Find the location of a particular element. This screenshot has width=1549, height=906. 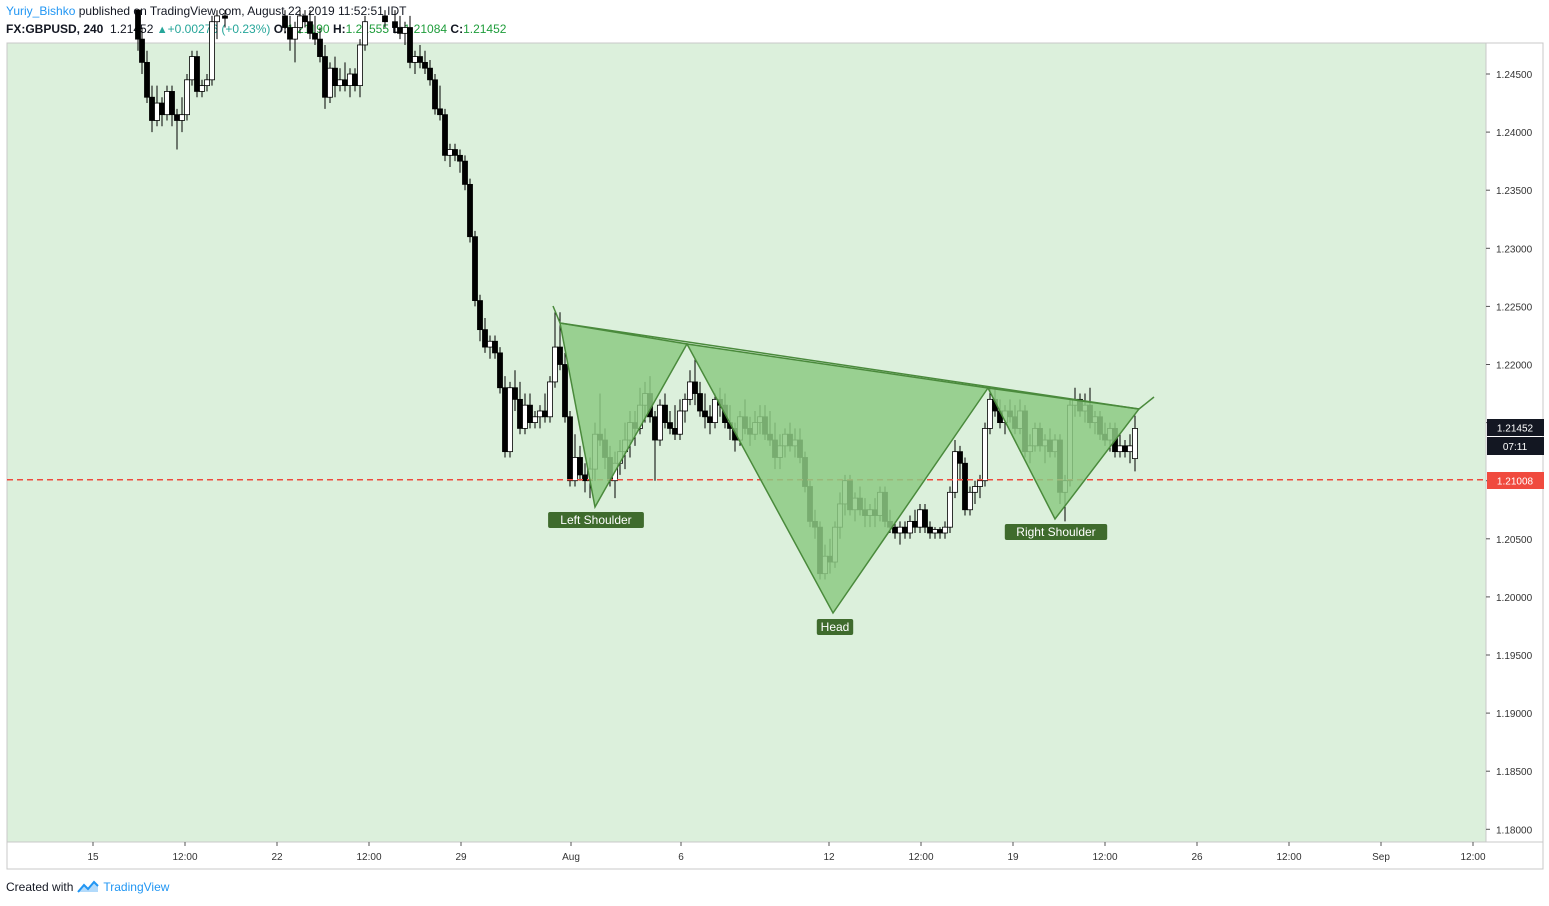

up-arrow-icon: ▲ is located at coordinates (162, 30).